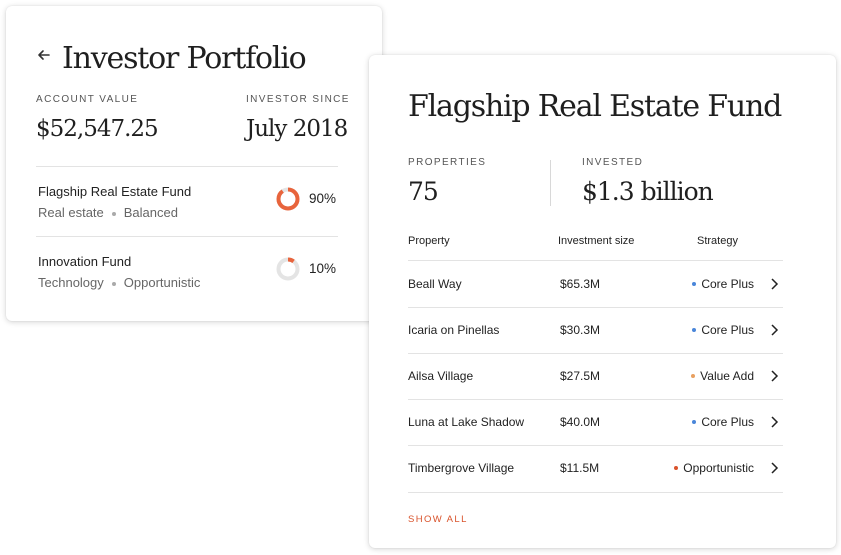  Describe the element at coordinates (454, 330) in the screenshot. I see `property-name: Icaria on Pinellas` at that location.